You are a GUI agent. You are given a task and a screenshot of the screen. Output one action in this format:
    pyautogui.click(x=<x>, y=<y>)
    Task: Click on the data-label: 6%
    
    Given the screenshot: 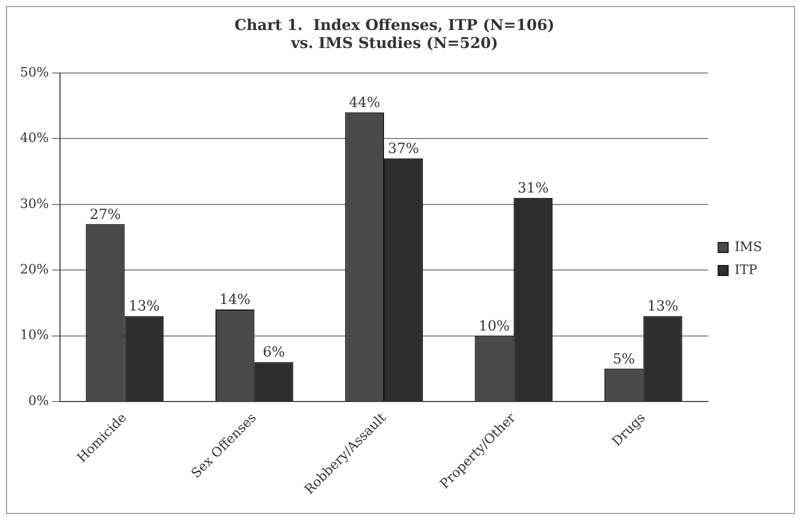 What is the action you would take?
    pyautogui.click(x=273, y=352)
    